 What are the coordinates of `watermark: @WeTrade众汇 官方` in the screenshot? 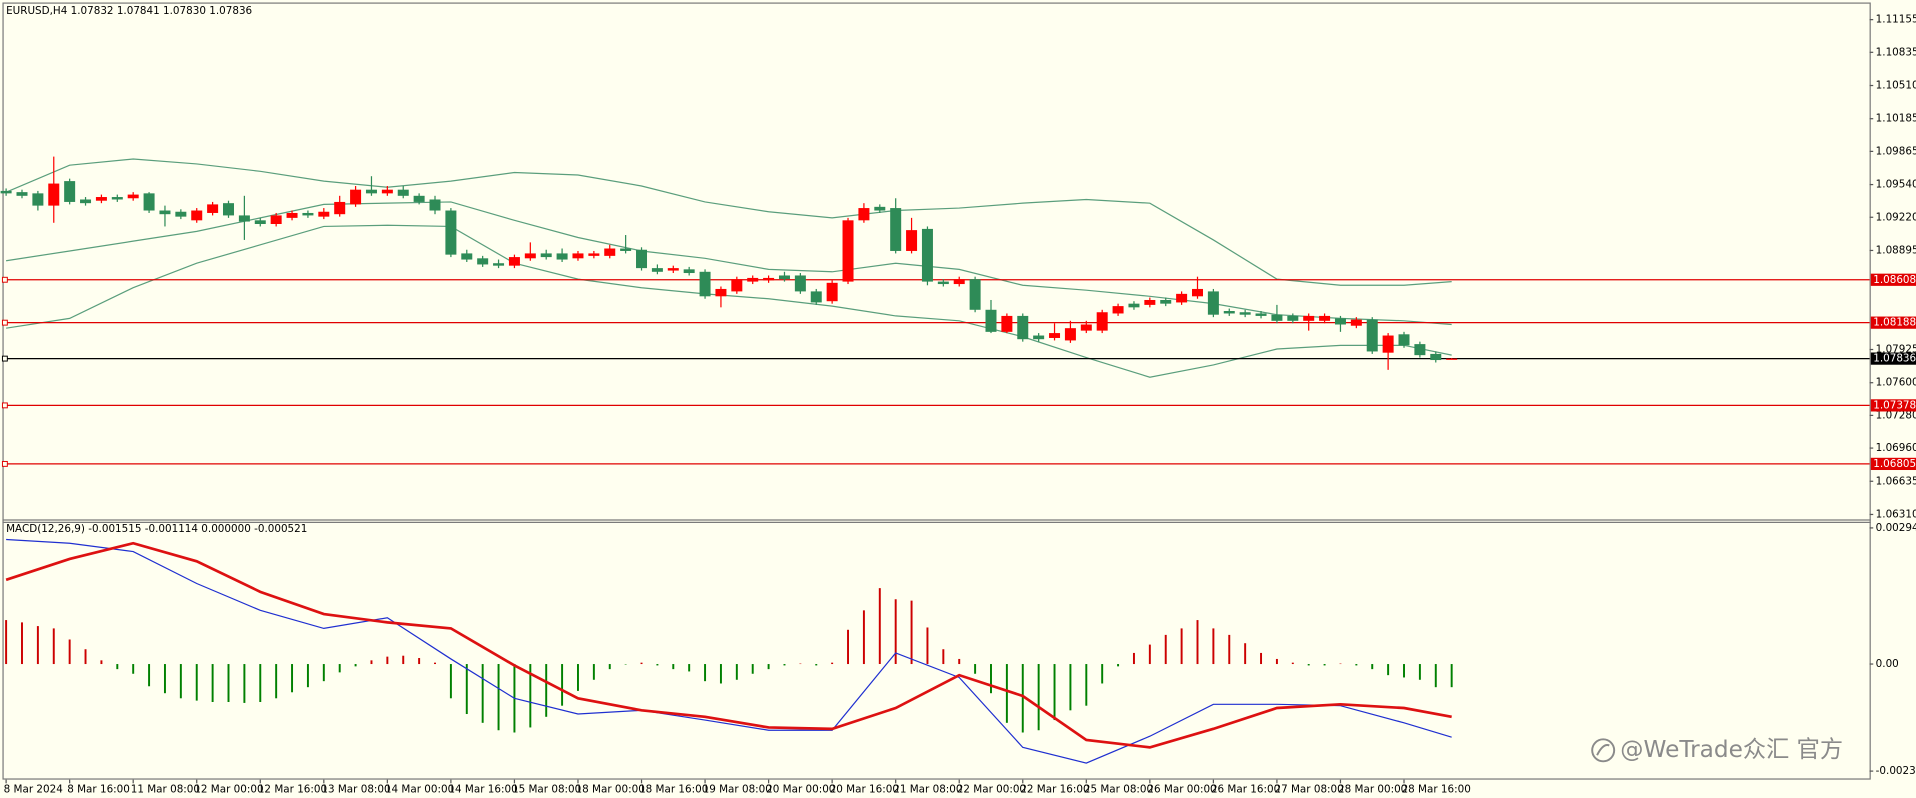 It's located at (1731, 749).